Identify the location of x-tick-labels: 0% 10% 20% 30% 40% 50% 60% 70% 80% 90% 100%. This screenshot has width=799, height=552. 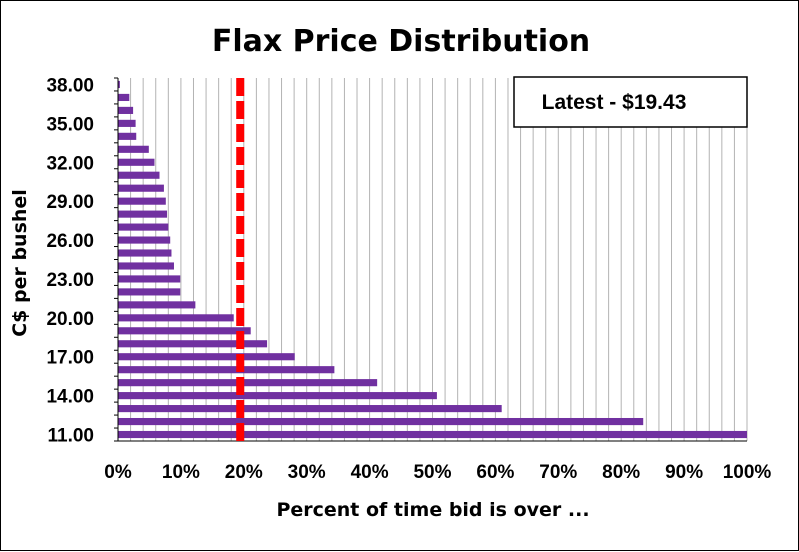
(437, 472).